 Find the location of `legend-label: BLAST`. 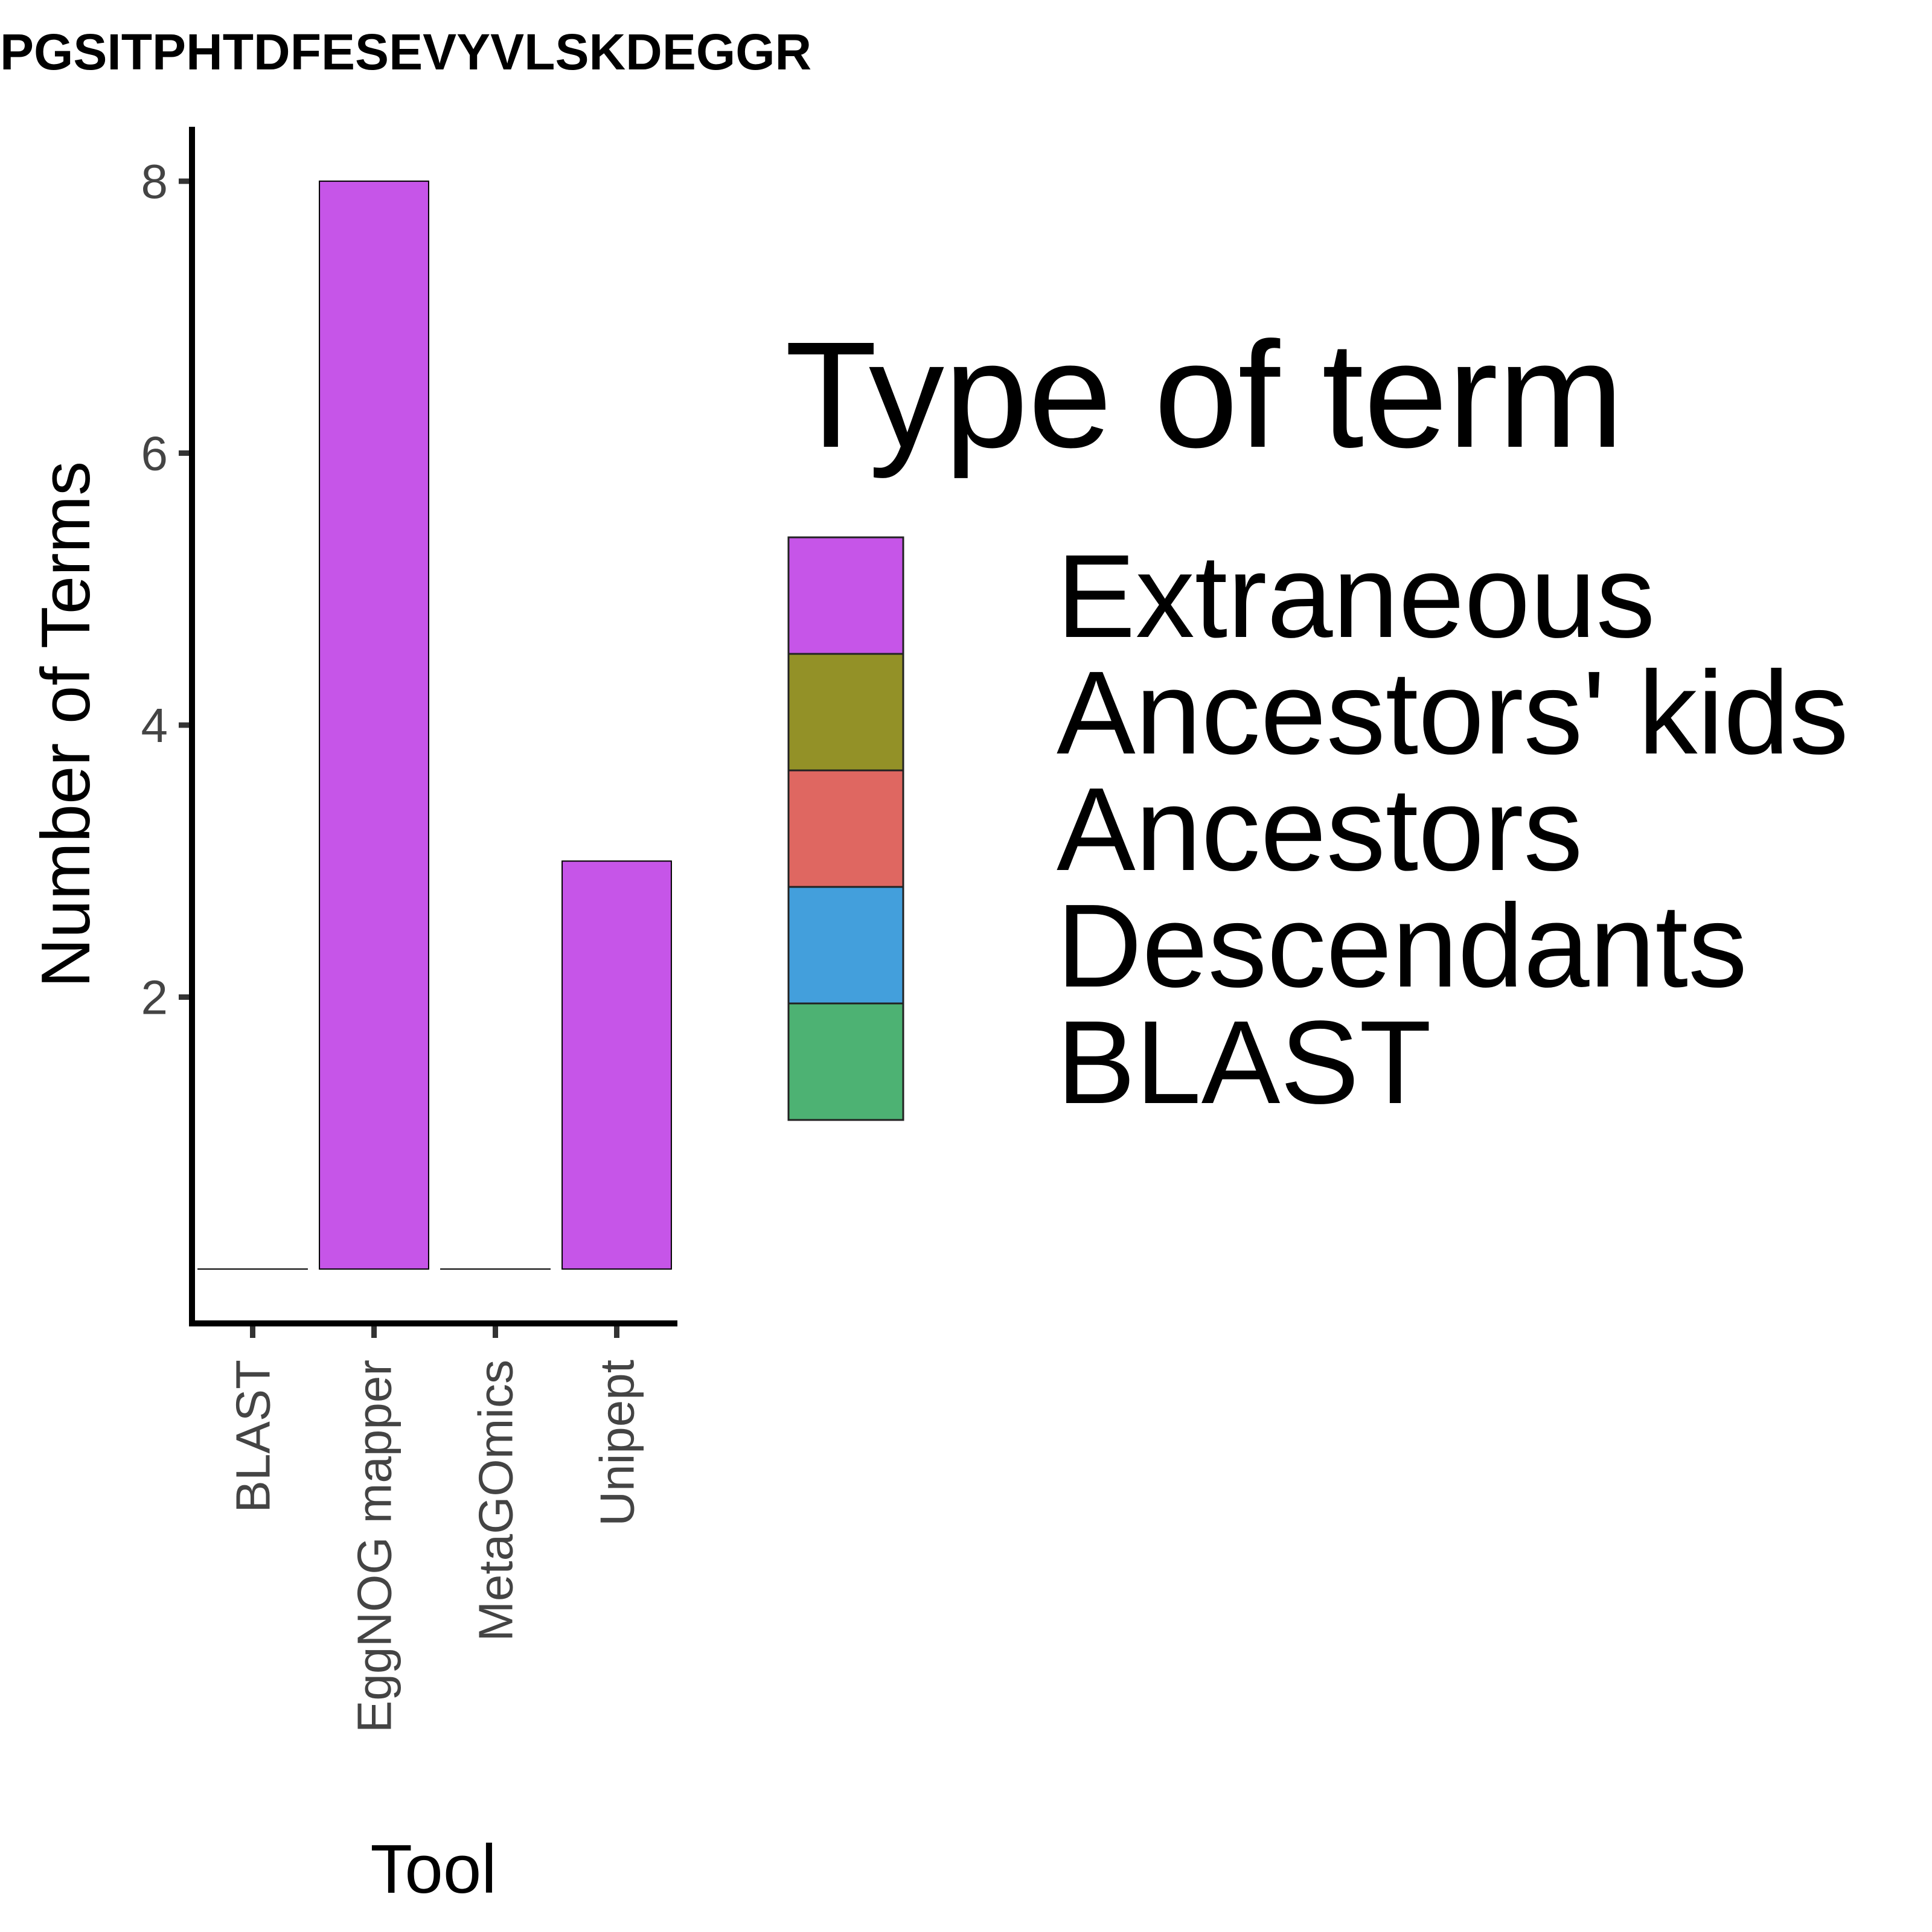

legend-label: BLAST is located at coordinates (1244, 1062).